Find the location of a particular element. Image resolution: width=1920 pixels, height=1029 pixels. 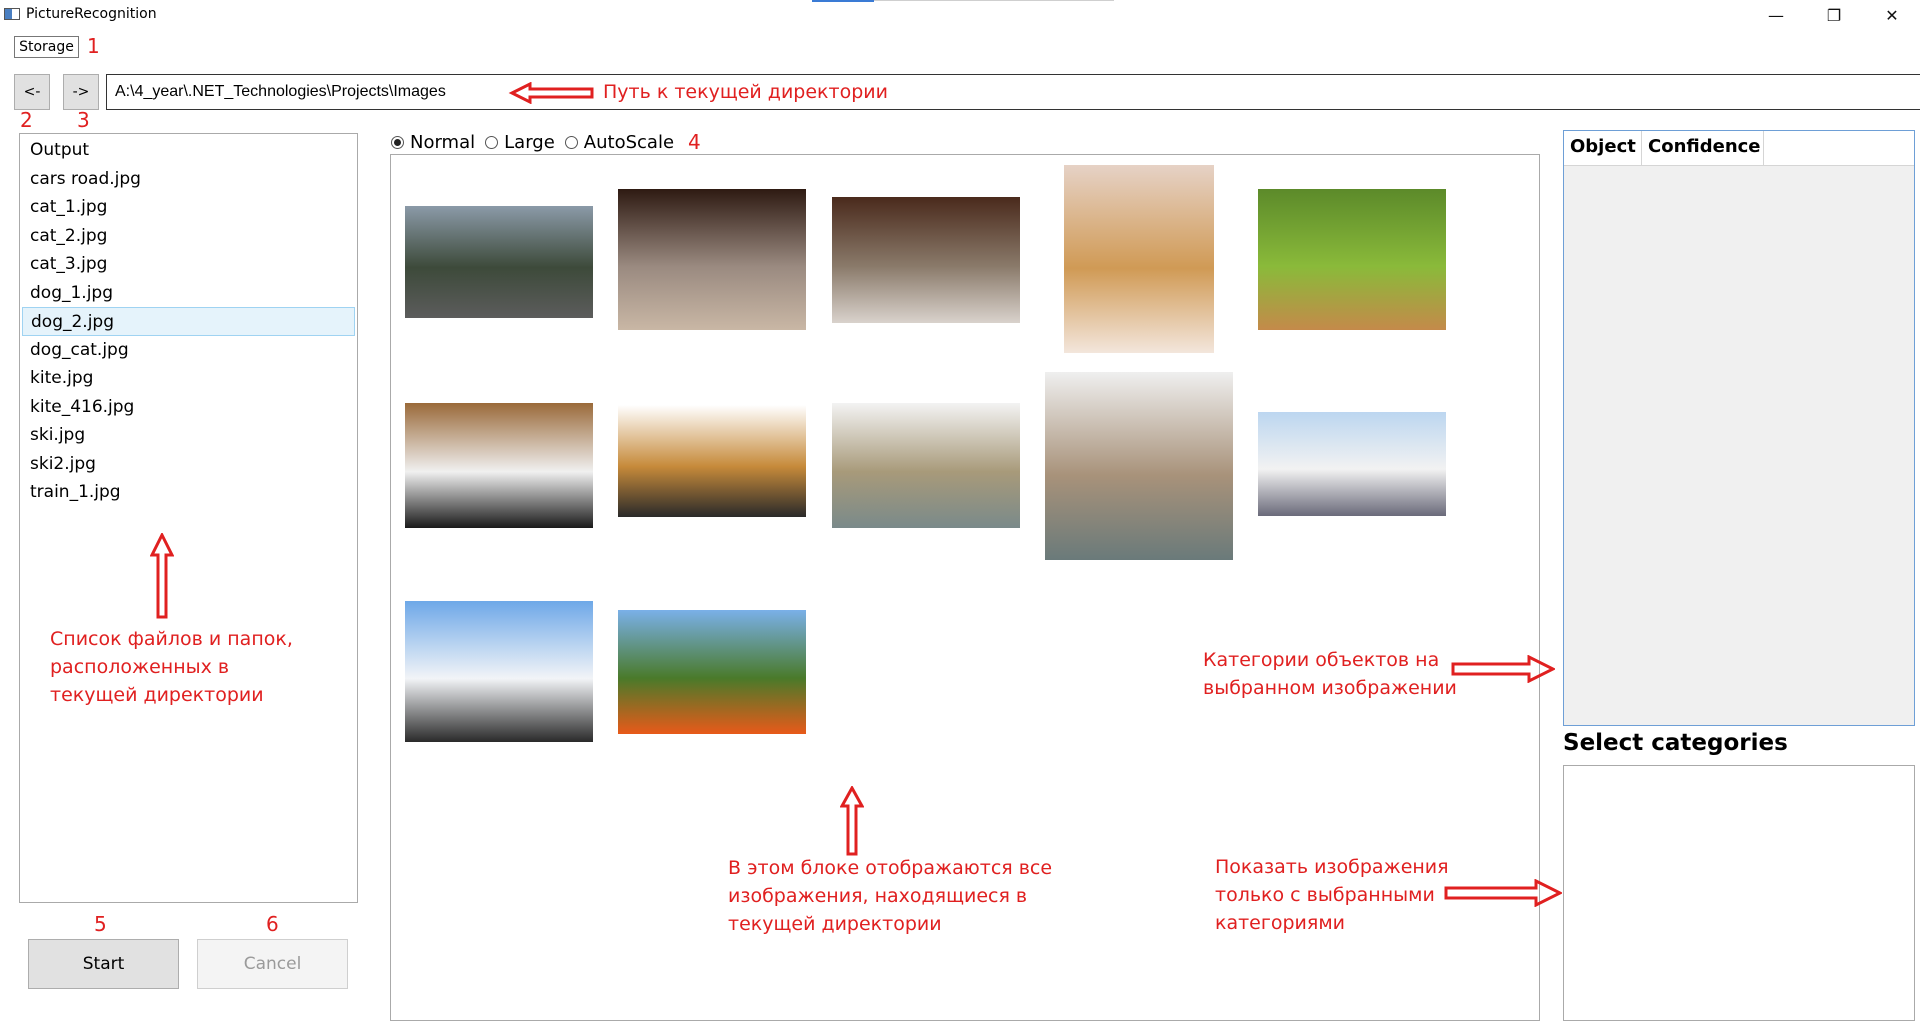

title-divider is located at coordinates (994, 0).